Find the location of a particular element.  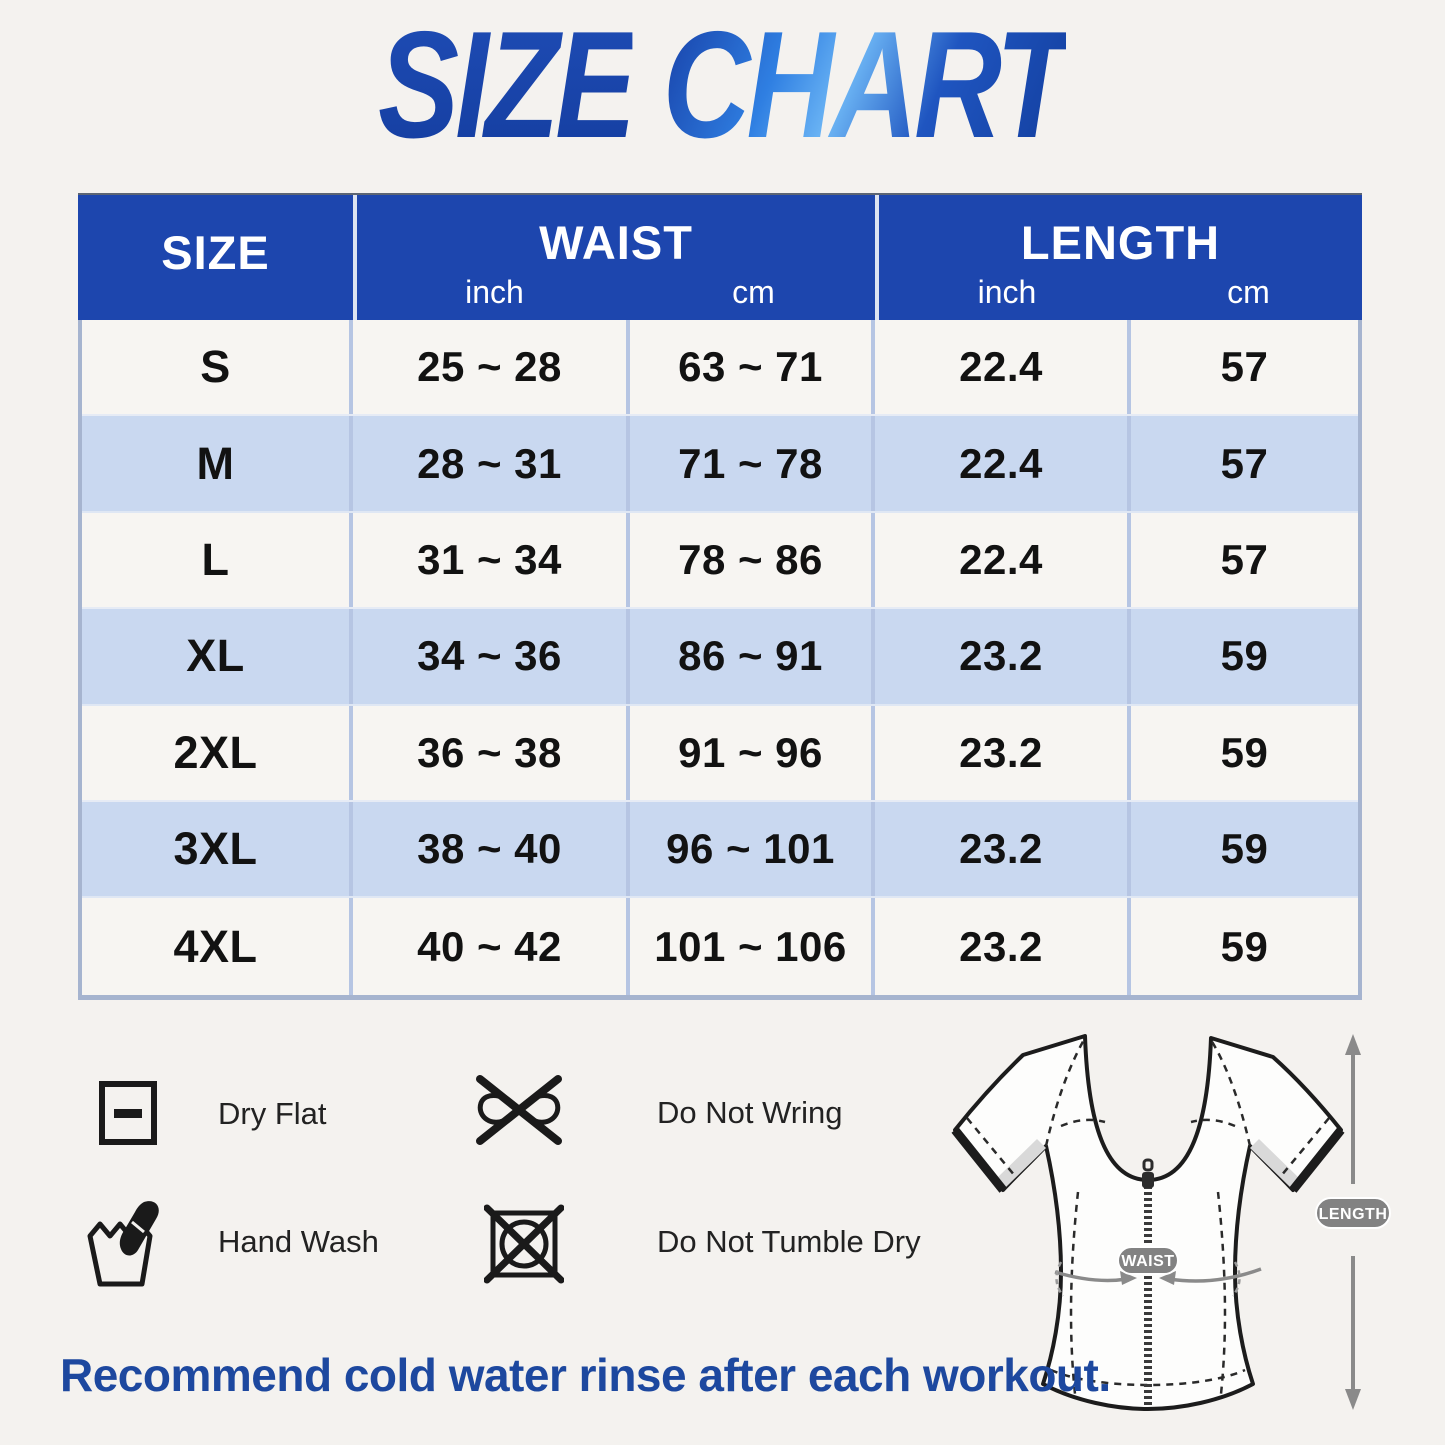

length-unit-cm: cm is located at coordinates (1248, 292).